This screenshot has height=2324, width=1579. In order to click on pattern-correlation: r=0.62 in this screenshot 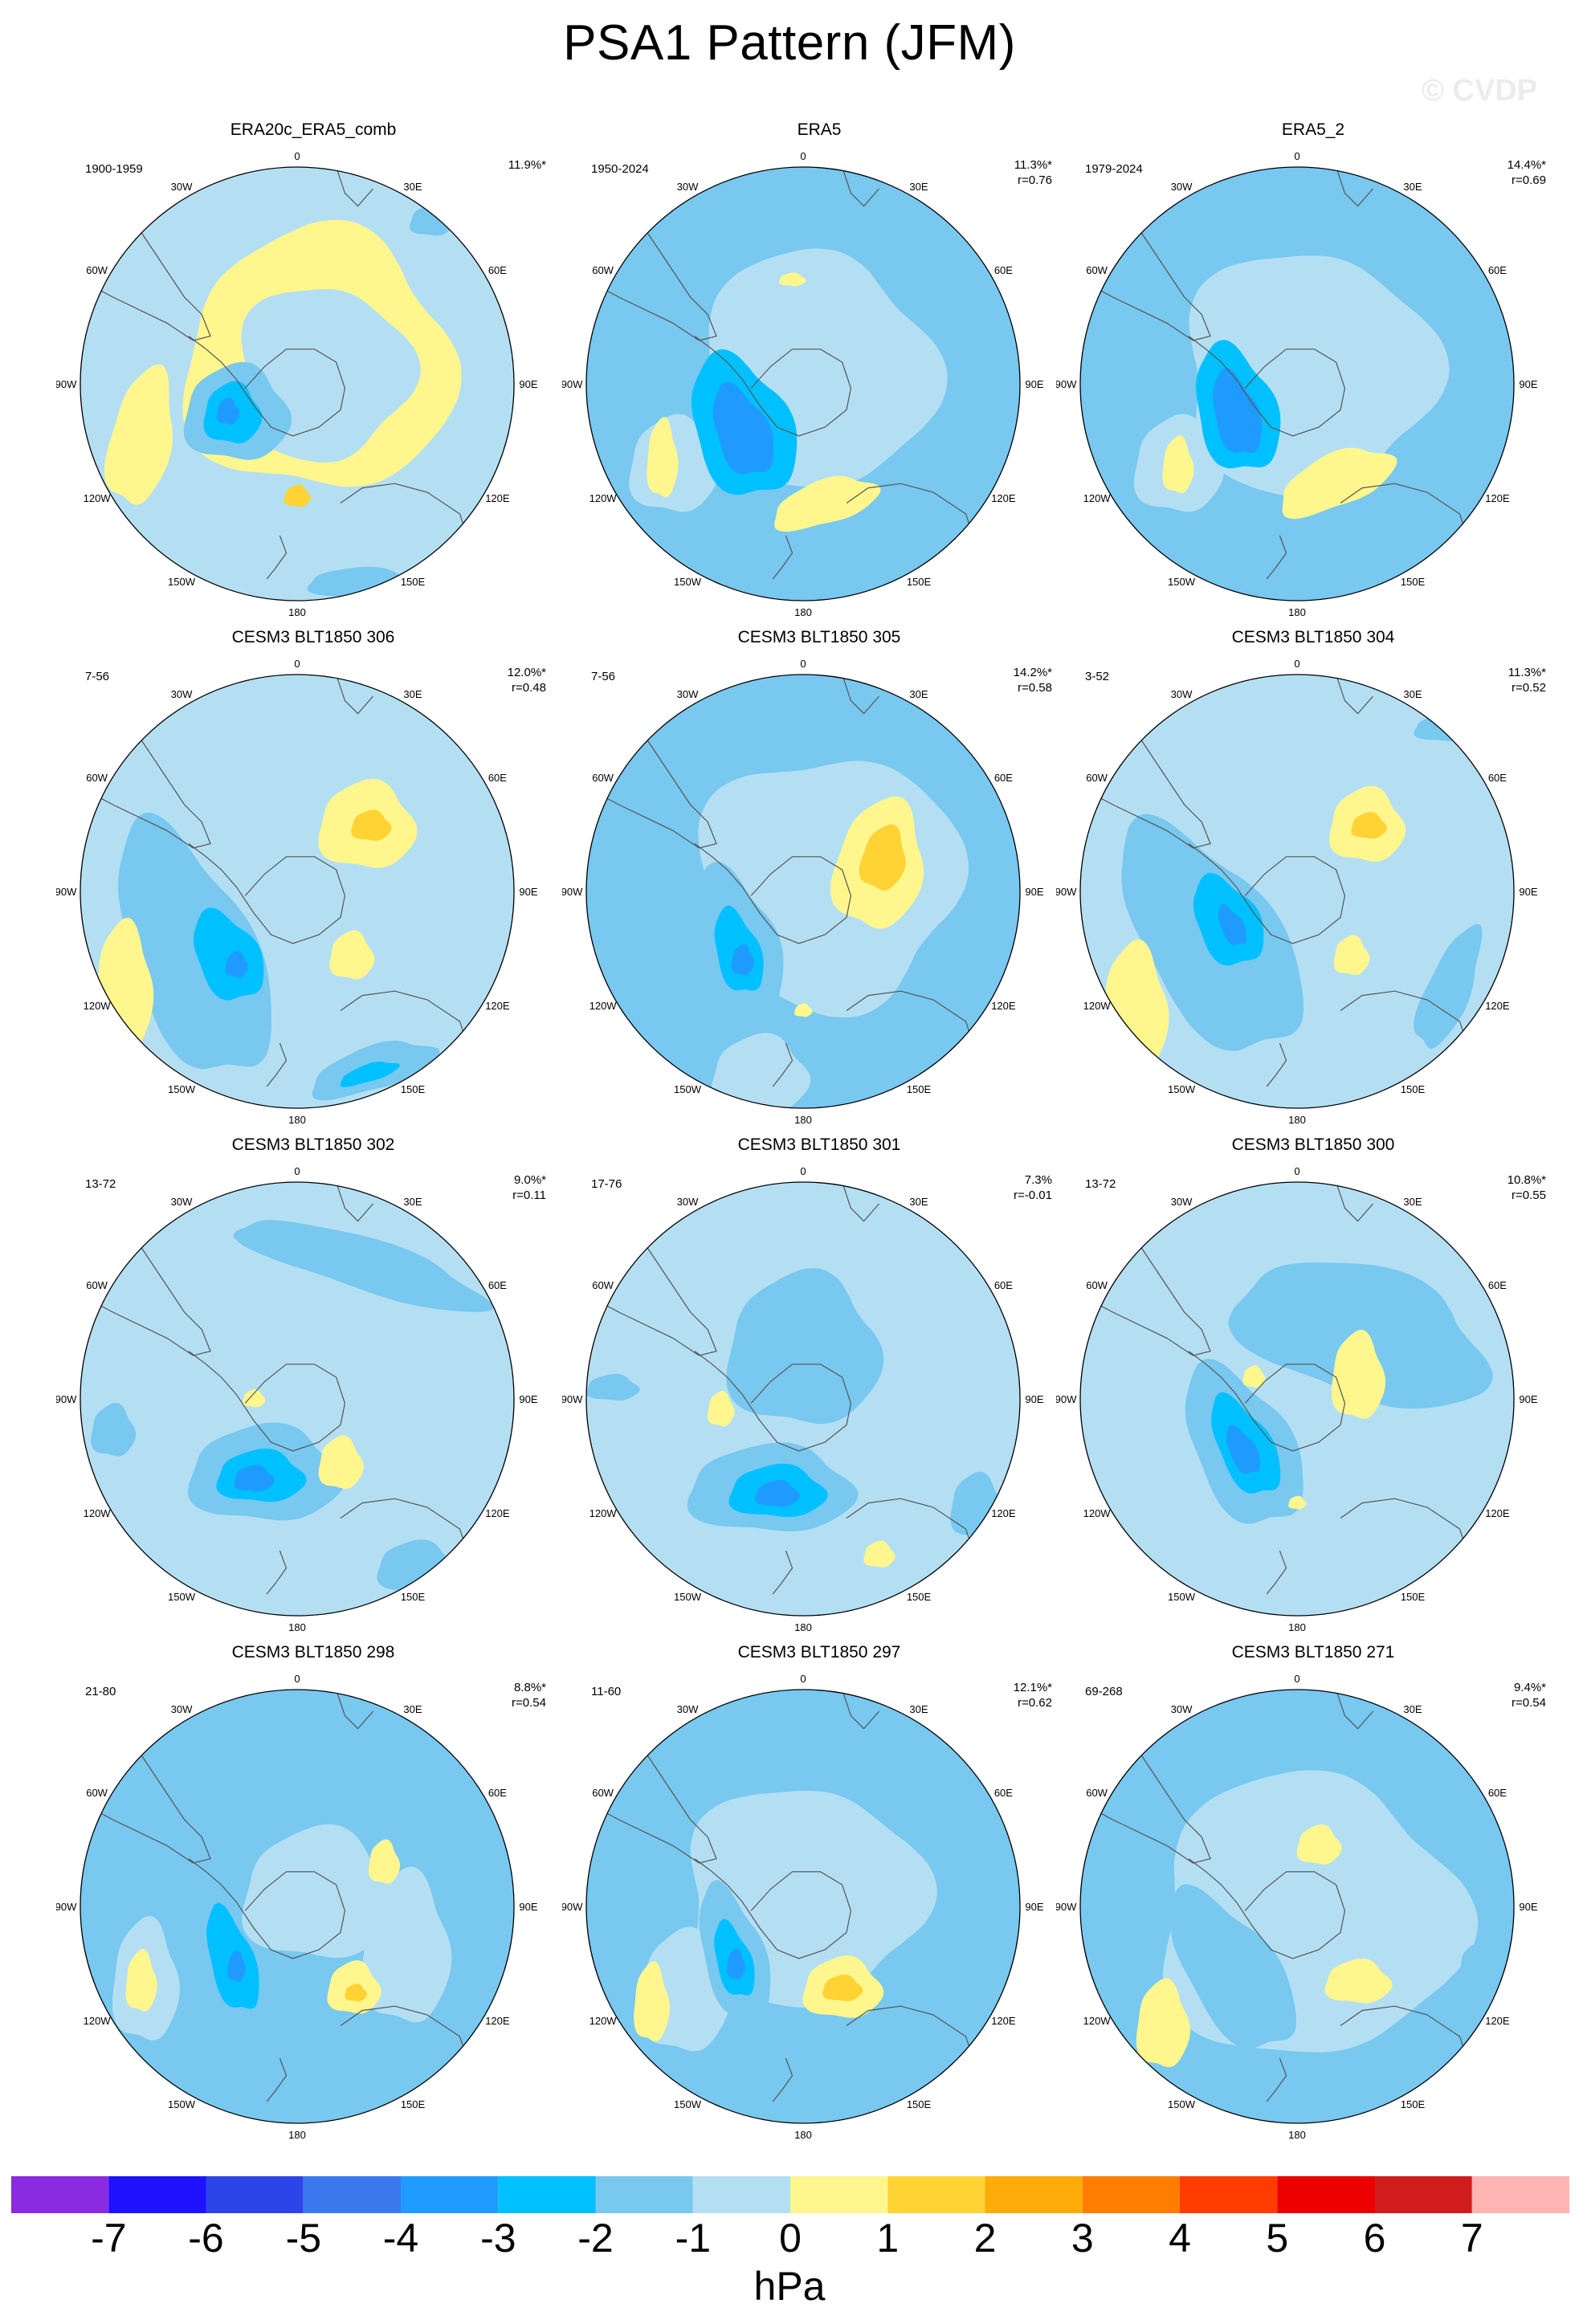, I will do `click(1035, 1703)`.